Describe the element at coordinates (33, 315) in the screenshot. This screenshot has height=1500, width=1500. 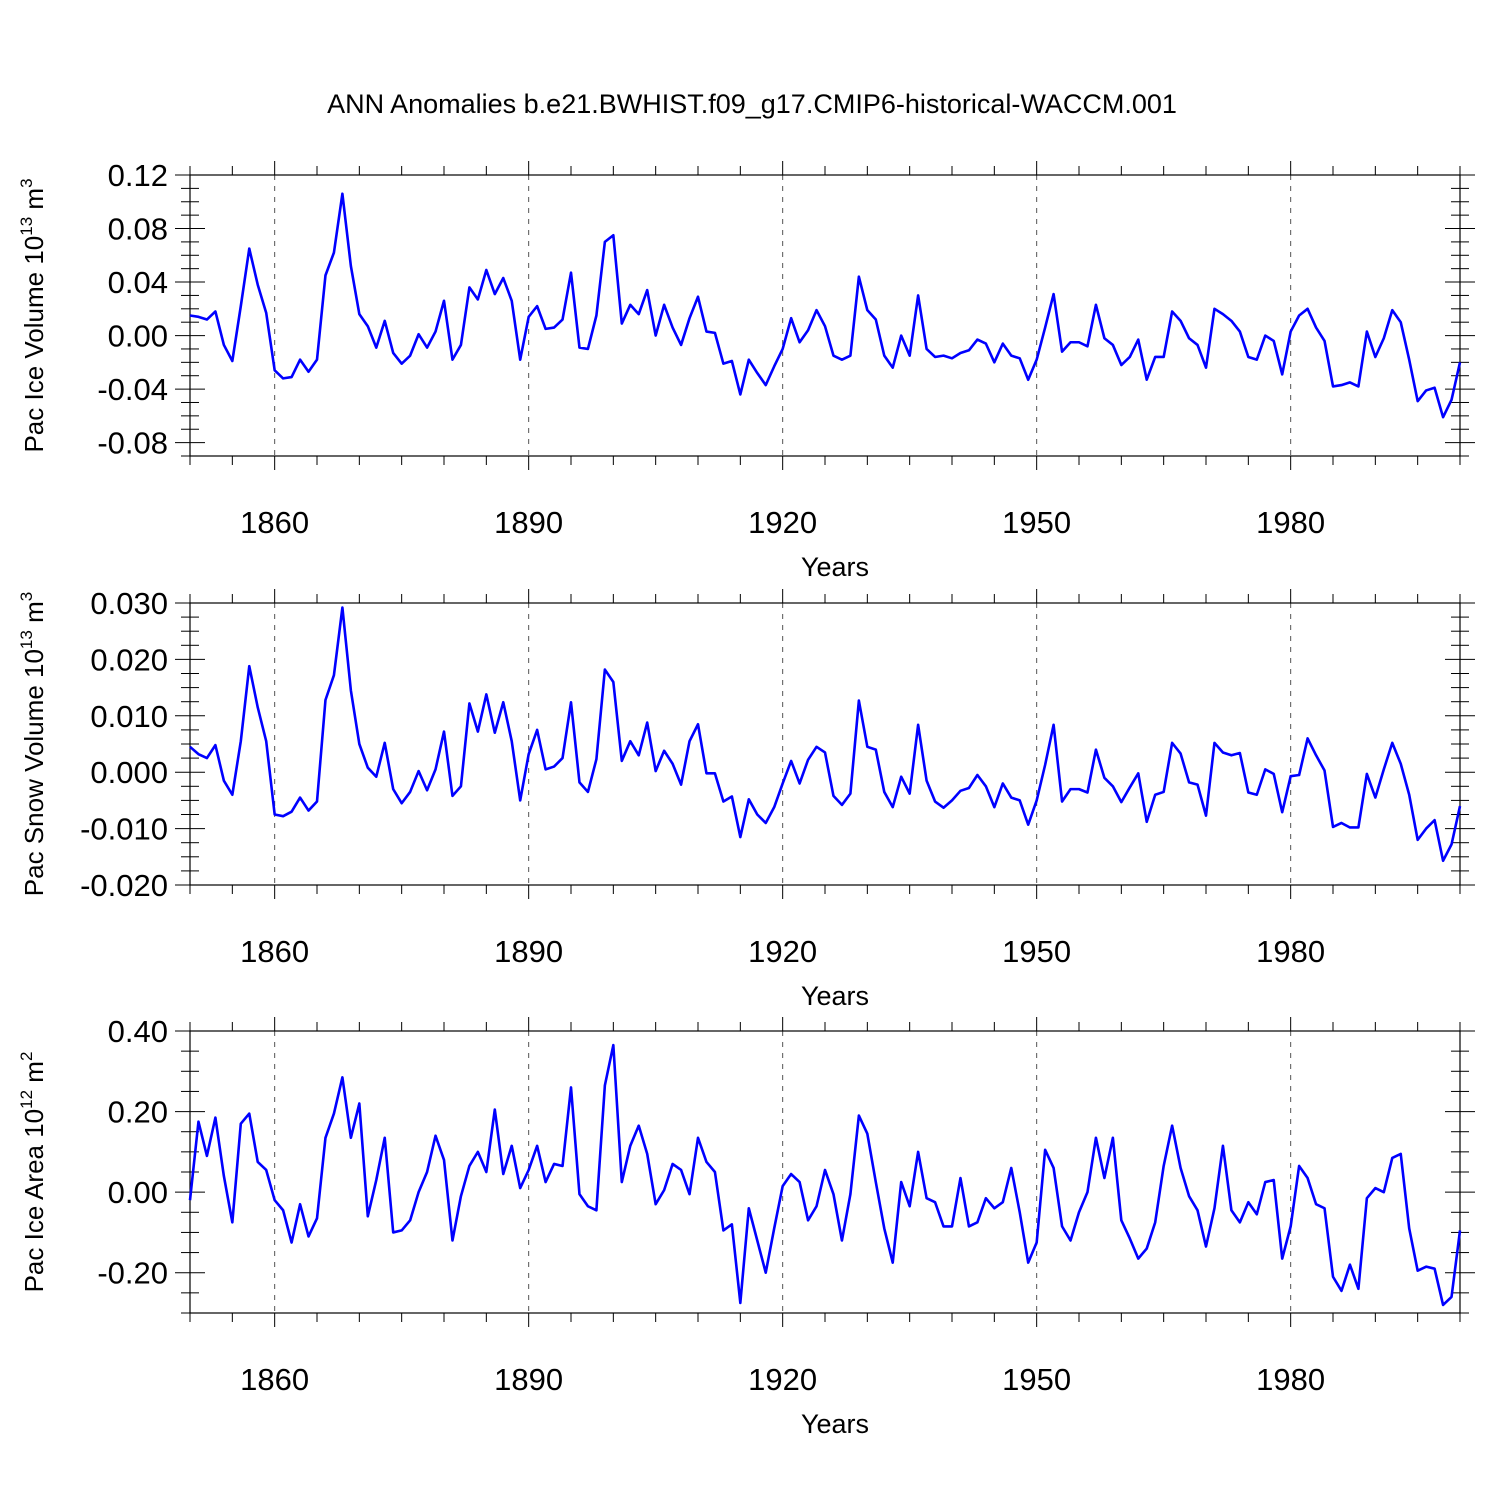
I see `y-axis-label: Pac Ice Volume 1013 m3` at that location.